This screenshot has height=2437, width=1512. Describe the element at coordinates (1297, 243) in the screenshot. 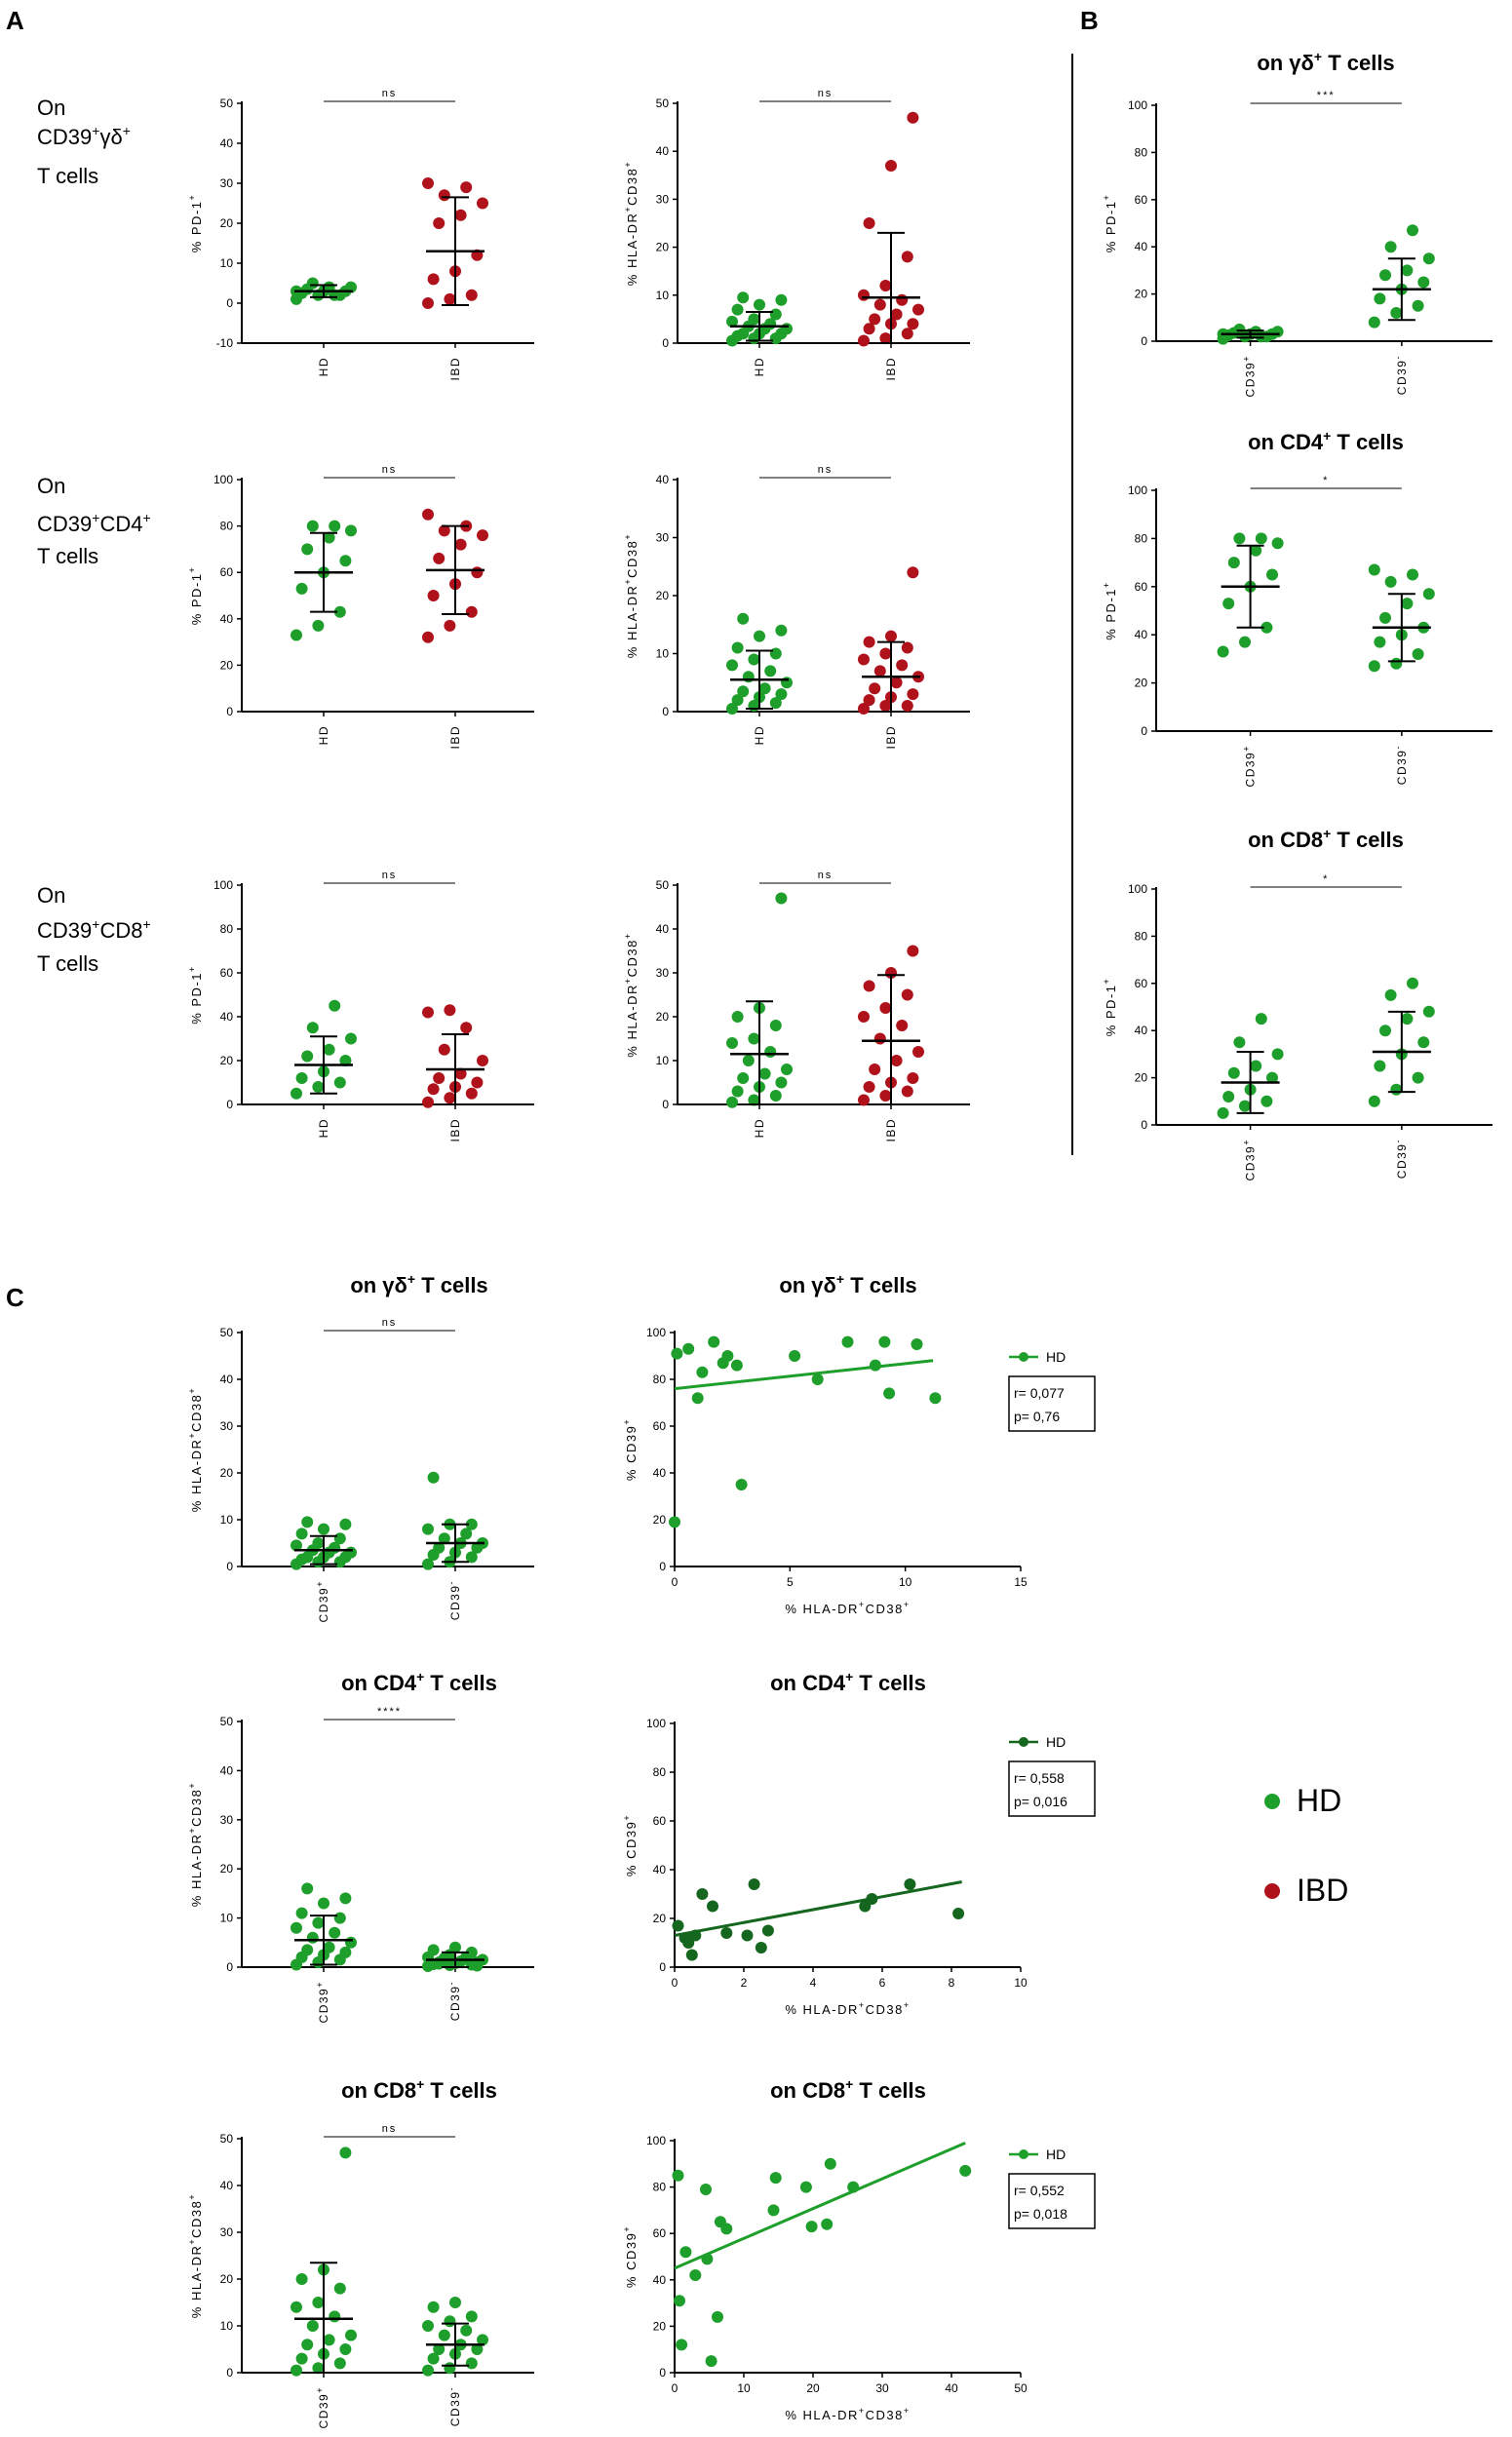

I see `chart-B1: 0 20 40 60 80 100 % PD-1+ CD39+ CD39- ***` at that location.